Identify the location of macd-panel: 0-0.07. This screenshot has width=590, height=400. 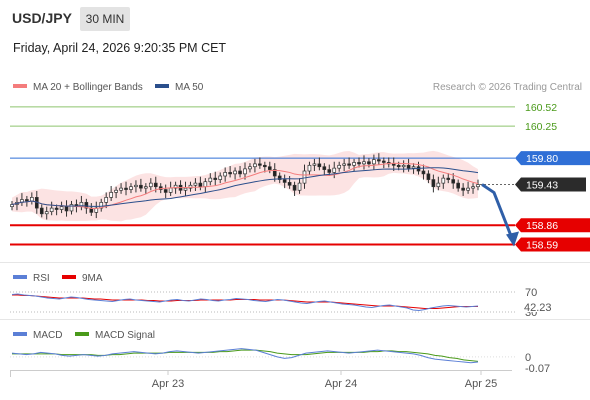
(280, 361).